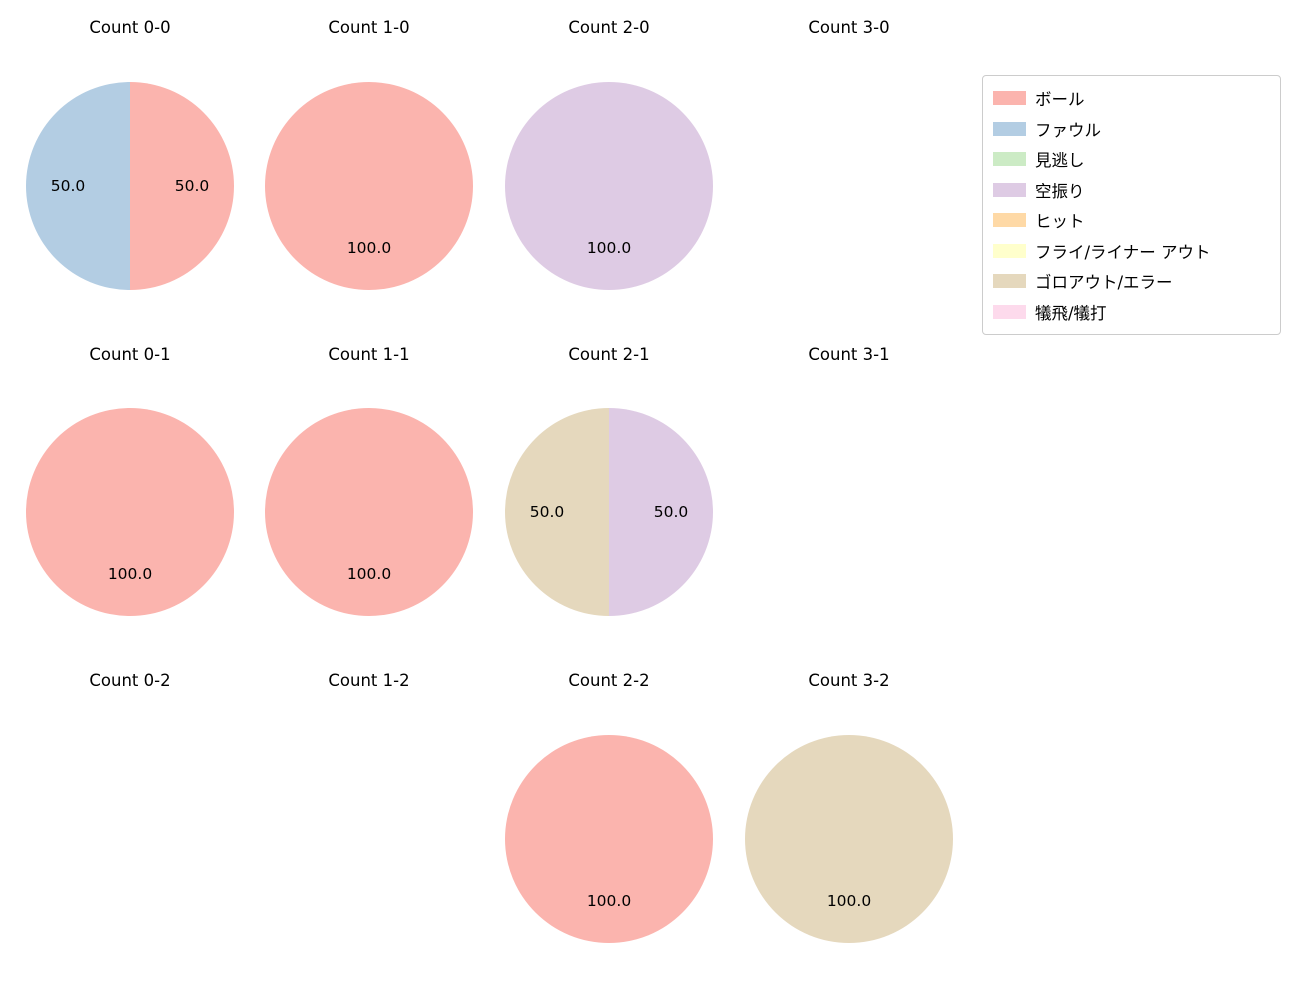  Describe the element at coordinates (369, 680) in the screenshot. I see `pie-title: Count 1-2` at that location.